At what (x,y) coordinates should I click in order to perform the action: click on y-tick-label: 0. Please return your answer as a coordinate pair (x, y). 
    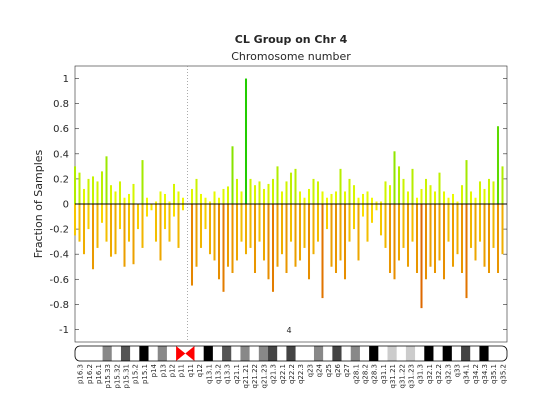
    Looking at the image, I should click on (66, 205).